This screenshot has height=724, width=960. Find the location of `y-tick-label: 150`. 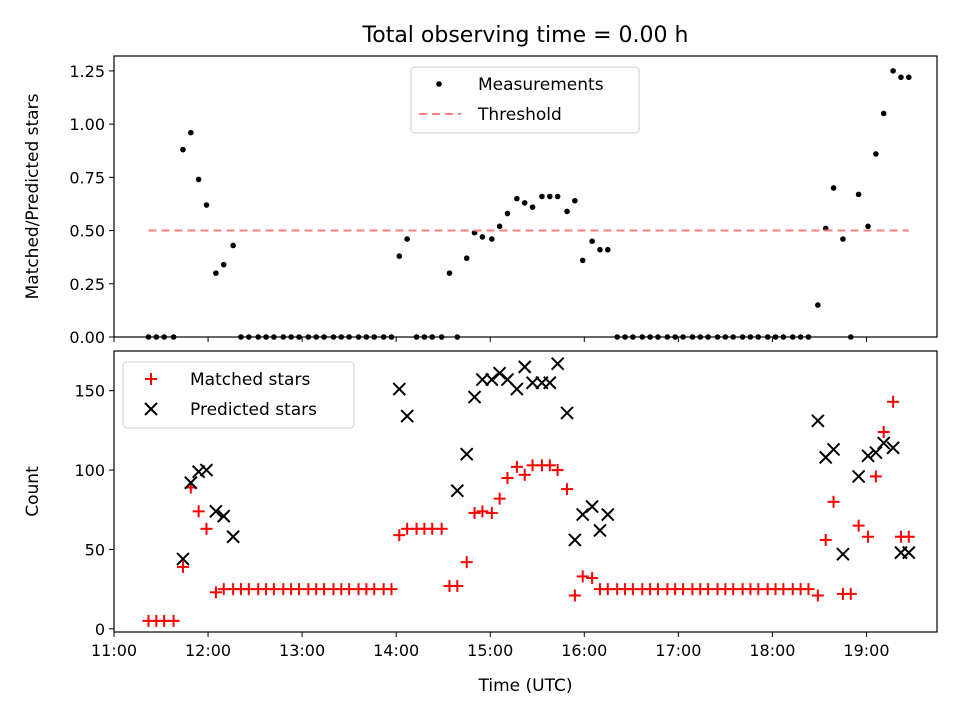

y-tick-label: 150 is located at coordinates (89, 391).